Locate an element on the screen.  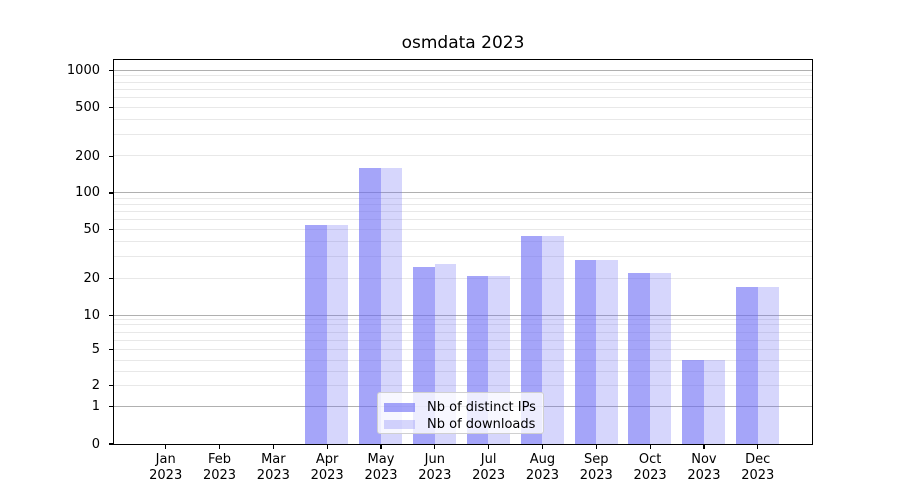
x-tick-label: Feb 2023 is located at coordinates (219, 467).